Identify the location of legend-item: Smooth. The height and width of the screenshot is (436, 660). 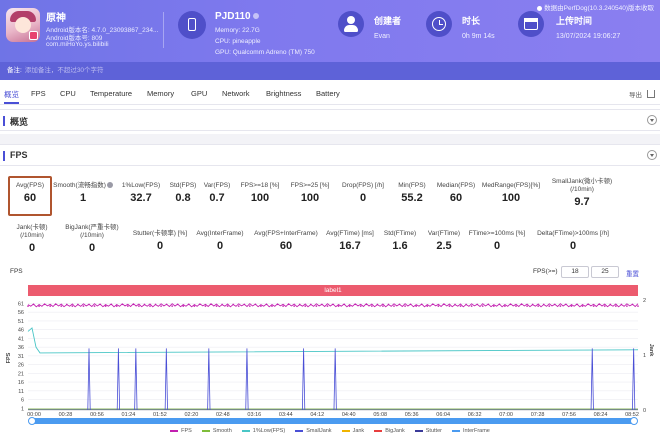
(216, 431).